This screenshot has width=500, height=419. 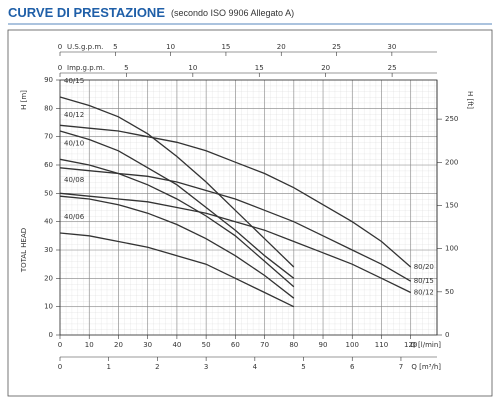 I want to click on x-tick-label: 60, so click(x=235, y=345).